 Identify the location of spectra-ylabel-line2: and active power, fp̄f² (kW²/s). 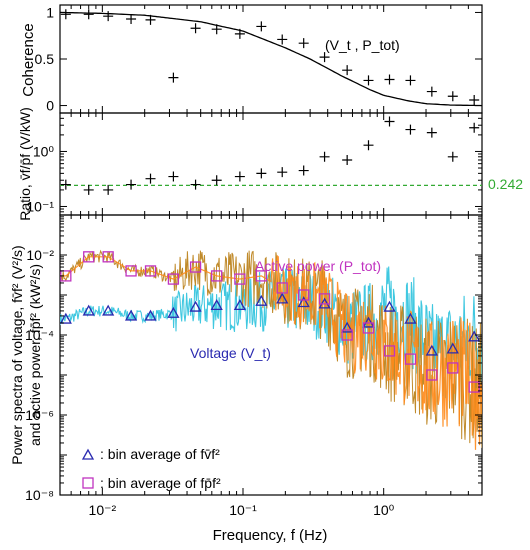
(35, 355).